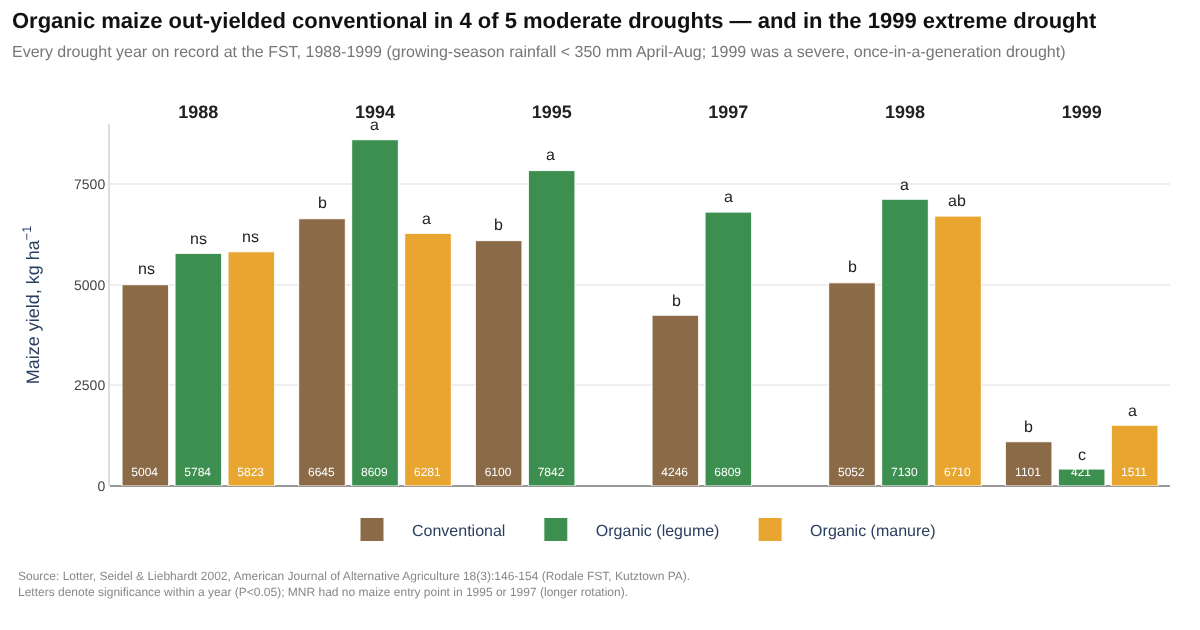 The height and width of the screenshot is (630, 1200). What do you see at coordinates (1082, 455) in the screenshot?
I see `annotation: c` at bounding box center [1082, 455].